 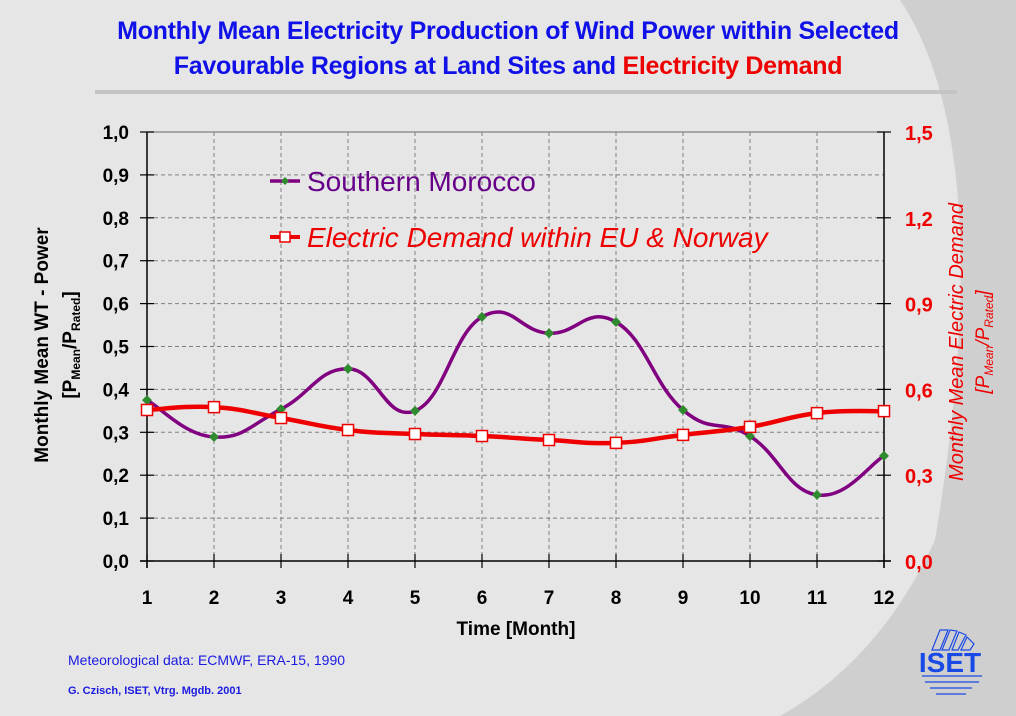 I want to click on legend-item-electric-demand: Electric Demand within EU & Norway, so click(x=520, y=237).